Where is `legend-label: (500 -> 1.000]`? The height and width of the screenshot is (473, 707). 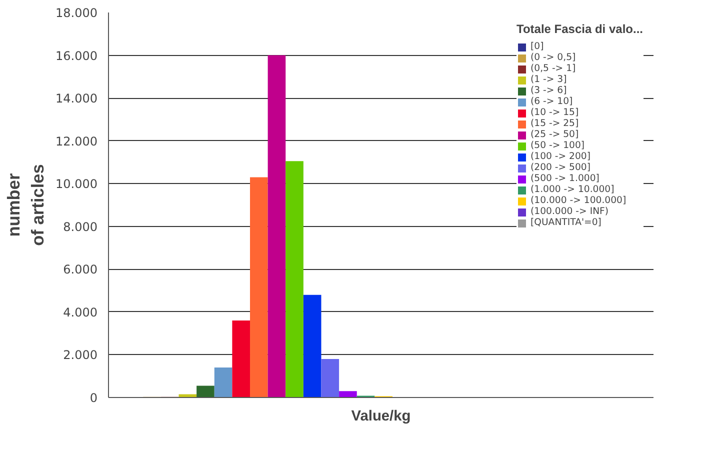 legend-label: (500 -> 1.000] is located at coordinates (565, 178).